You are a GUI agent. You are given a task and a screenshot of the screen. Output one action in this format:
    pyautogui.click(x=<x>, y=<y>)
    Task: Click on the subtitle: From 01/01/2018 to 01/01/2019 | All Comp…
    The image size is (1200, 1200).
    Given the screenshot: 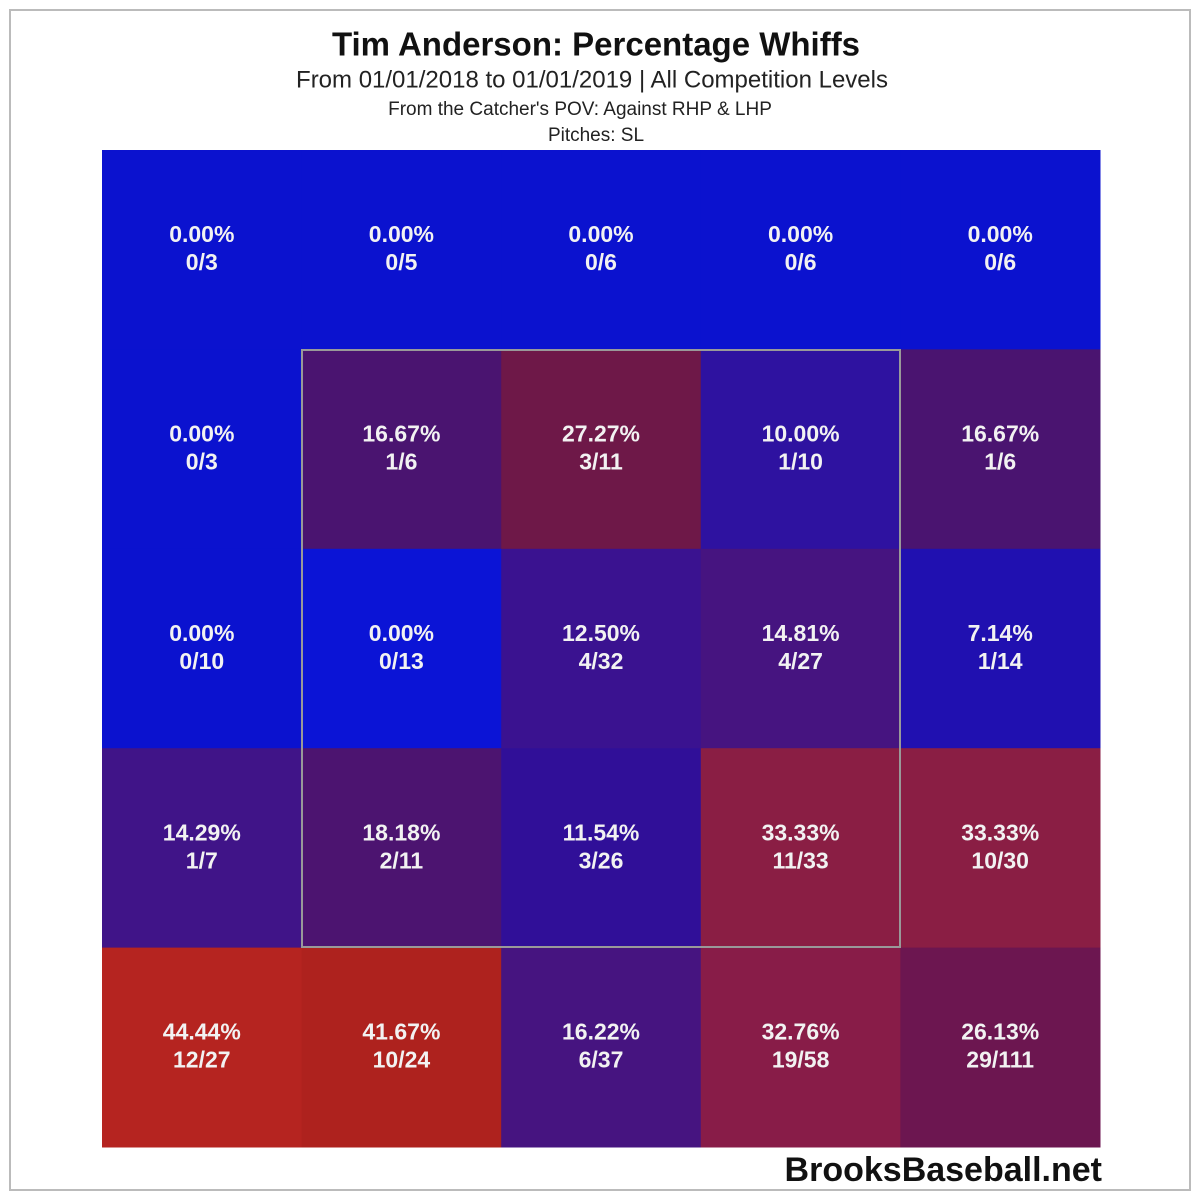 What is the action you would take?
    pyautogui.click(x=592, y=79)
    